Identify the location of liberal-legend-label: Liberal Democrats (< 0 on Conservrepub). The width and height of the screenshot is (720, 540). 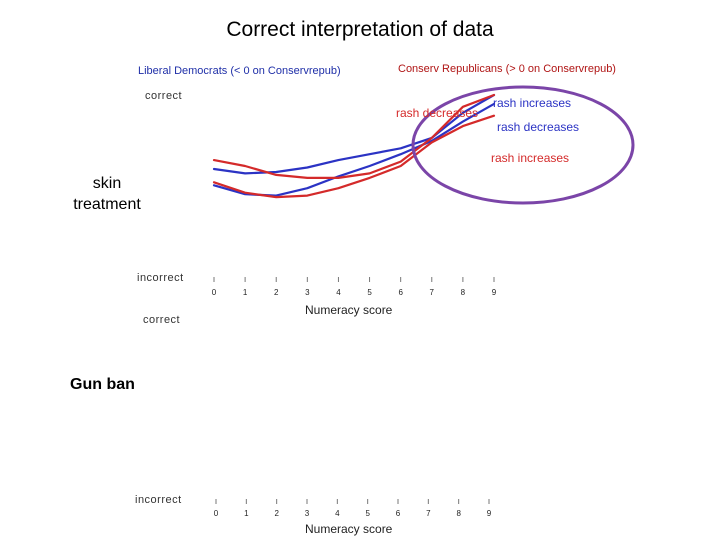
(239, 71).